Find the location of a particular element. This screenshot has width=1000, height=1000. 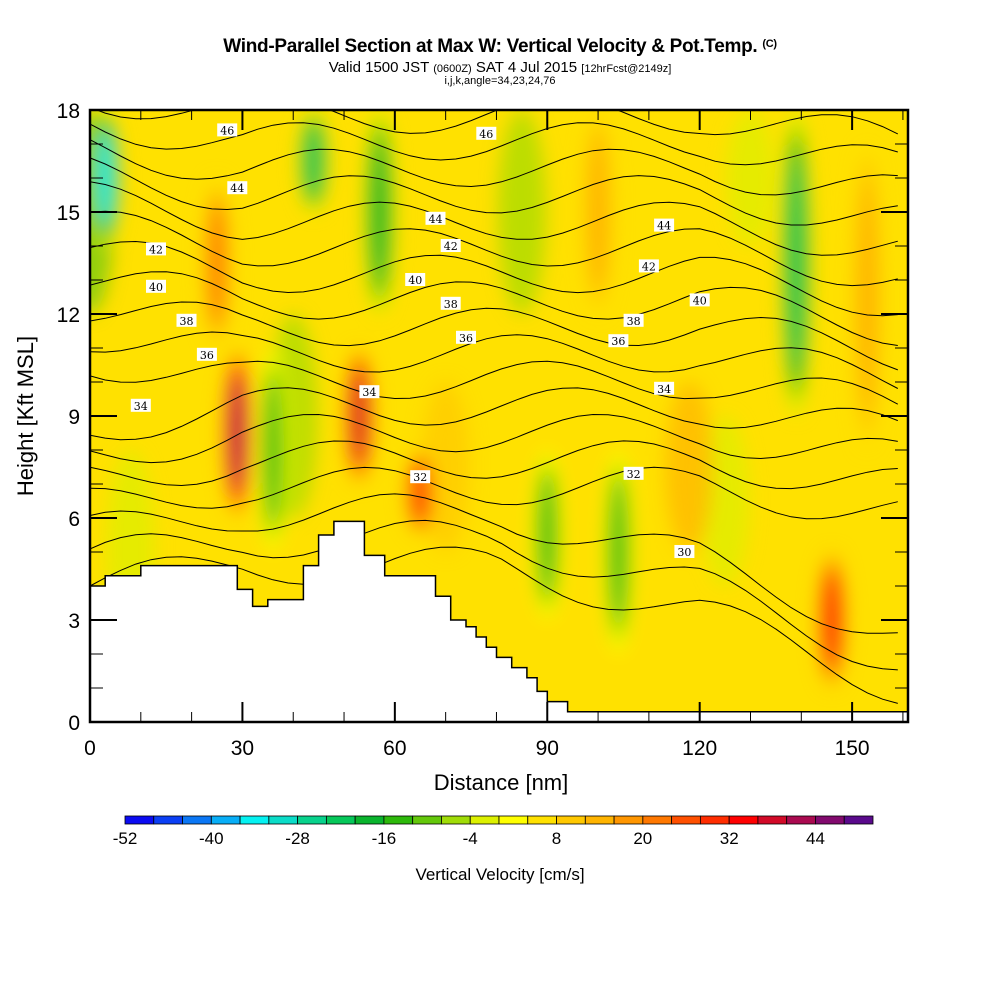

colorbar-tick-label: -16 is located at coordinates (384, 838).